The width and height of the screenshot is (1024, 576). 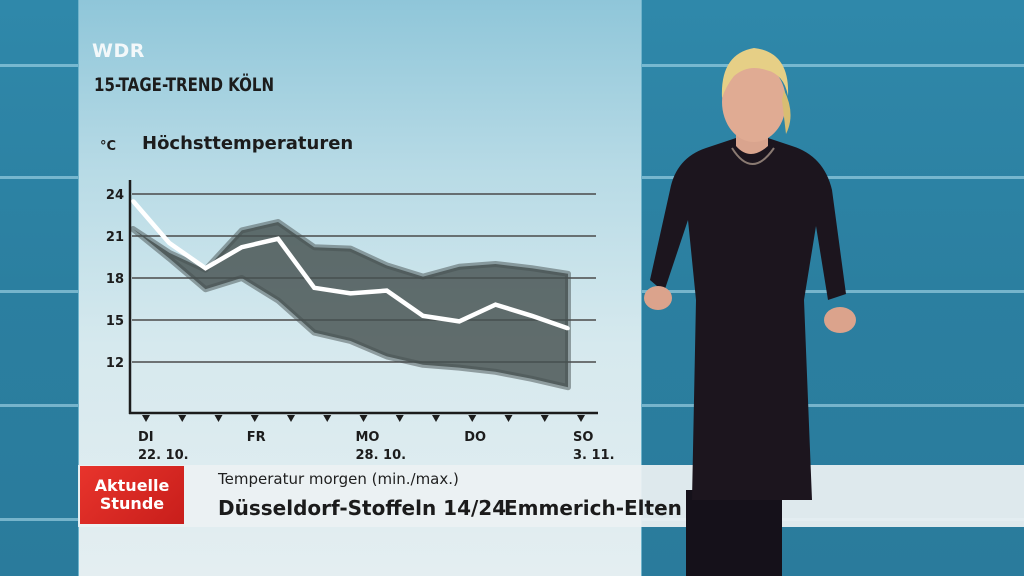 What do you see at coordinates (247, 143) in the screenshot?
I see `chart-title: Höchsttemperaturen` at bounding box center [247, 143].